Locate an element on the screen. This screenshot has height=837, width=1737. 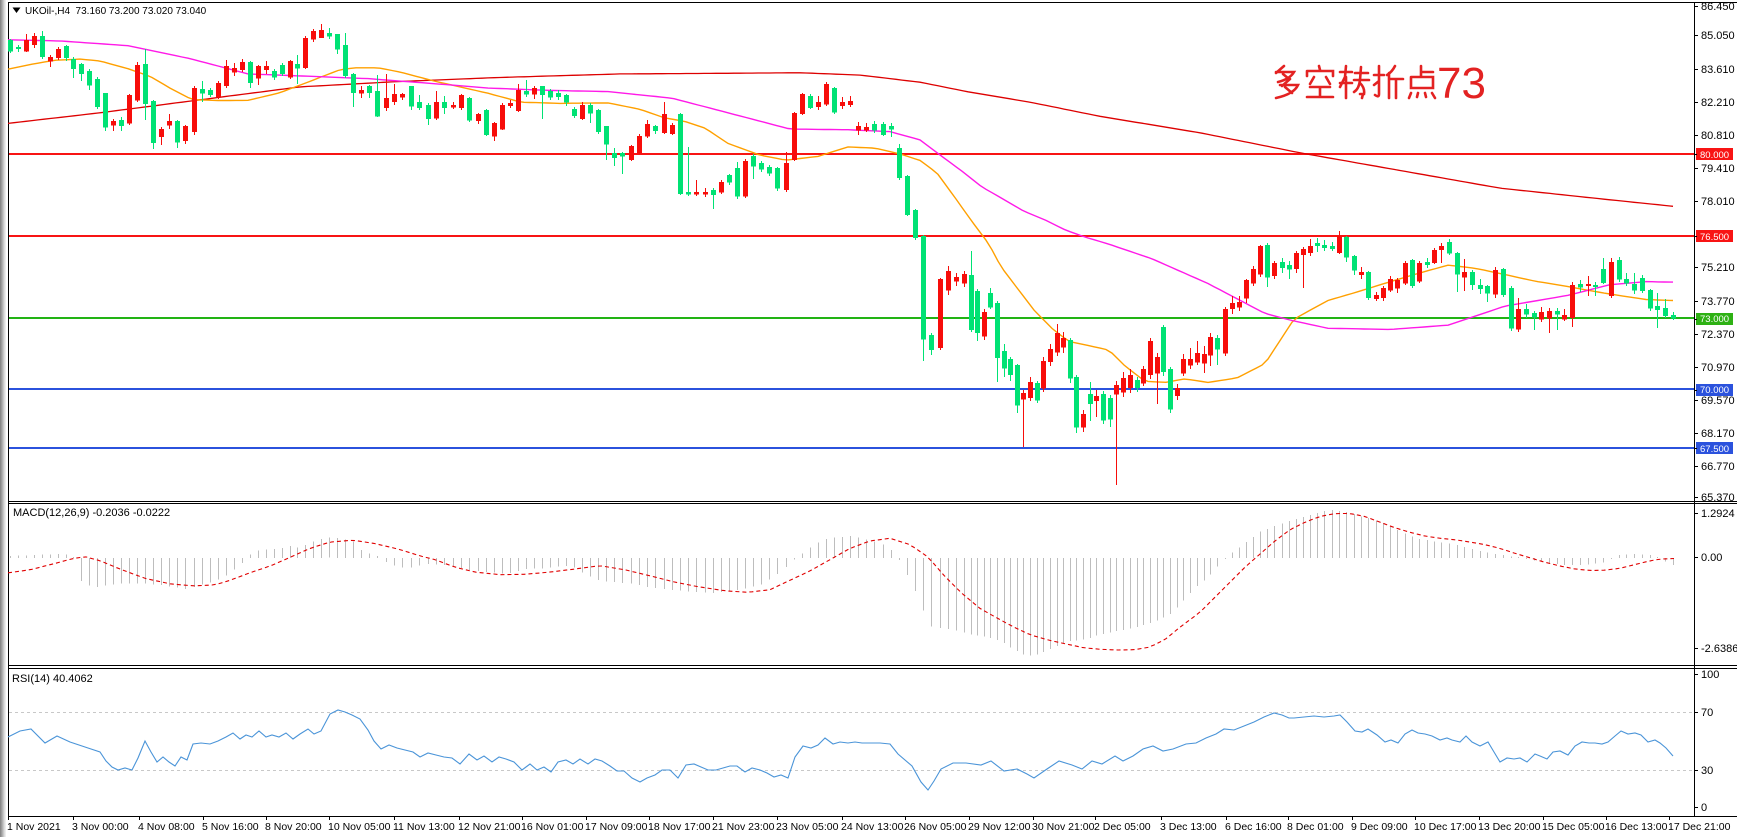
svg-text: 30 is located at coordinates (1707, 771).